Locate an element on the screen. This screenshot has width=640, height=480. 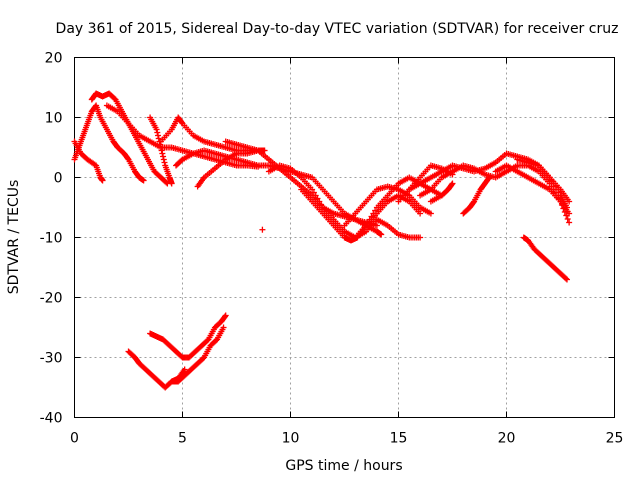
x-tick-label: 20 is located at coordinates (507, 439).